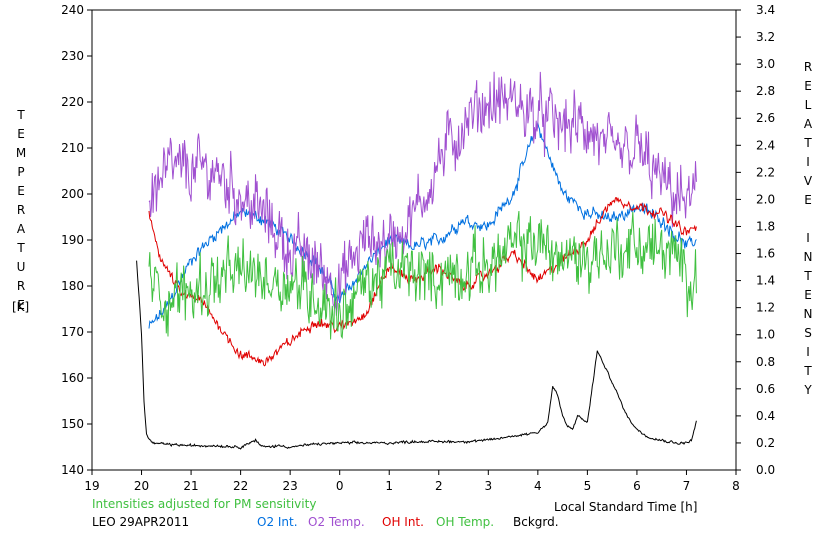  I want to click on x-tick-label: 1, so click(389, 486).